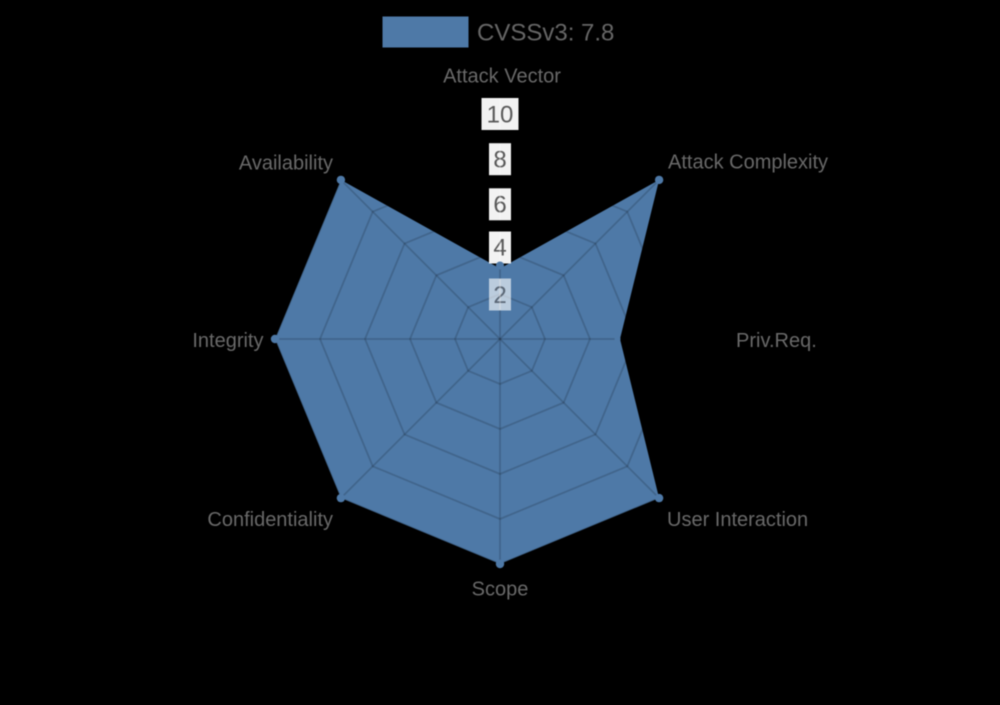  What do you see at coordinates (737, 520) in the screenshot?
I see `svg-text: User Interaction` at bounding box center [737, 520].